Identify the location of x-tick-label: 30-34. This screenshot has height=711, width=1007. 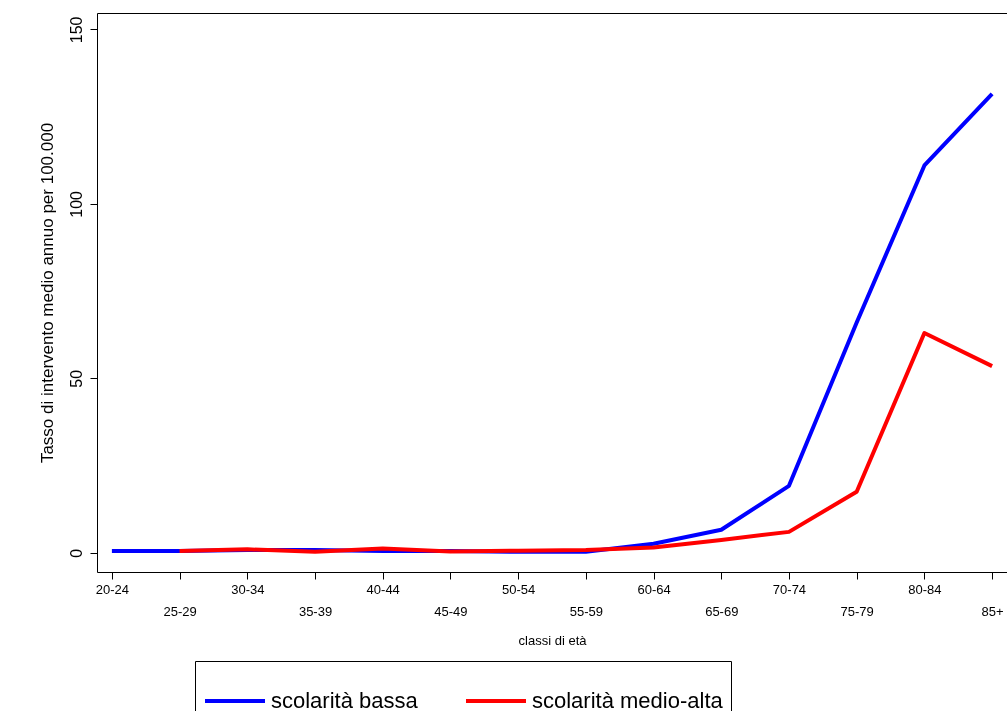
(248, 589).